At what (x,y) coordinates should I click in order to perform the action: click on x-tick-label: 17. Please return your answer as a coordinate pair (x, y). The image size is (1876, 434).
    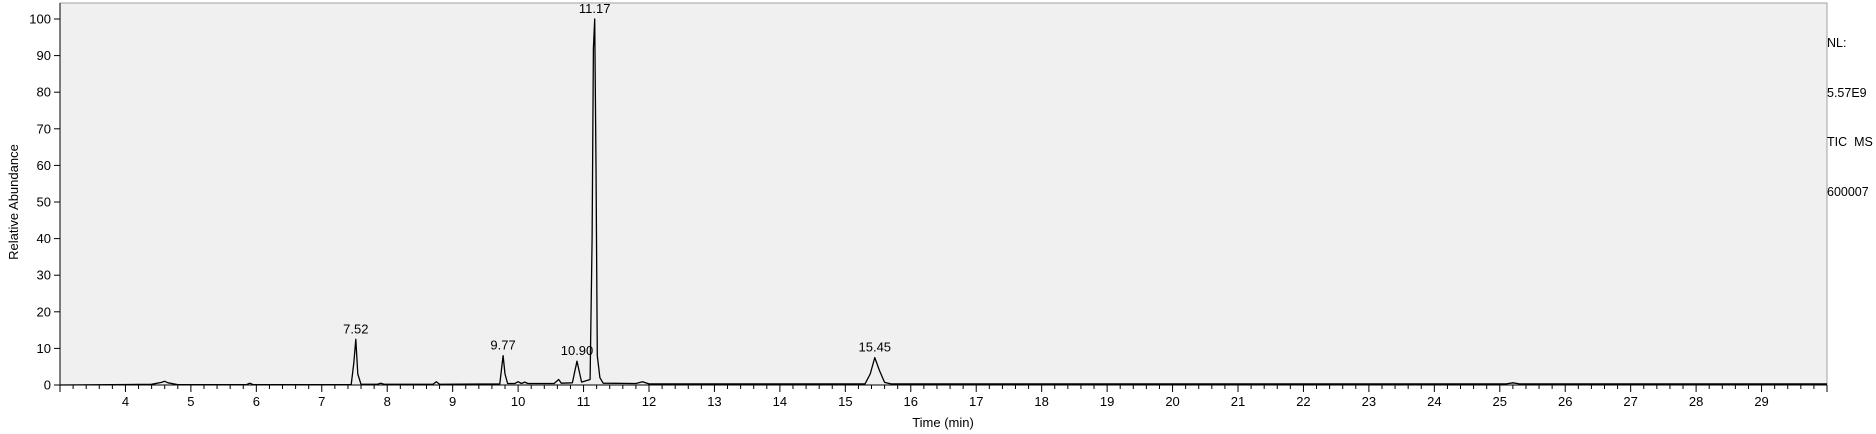
    Looking at the image, I should click on (976, 401).